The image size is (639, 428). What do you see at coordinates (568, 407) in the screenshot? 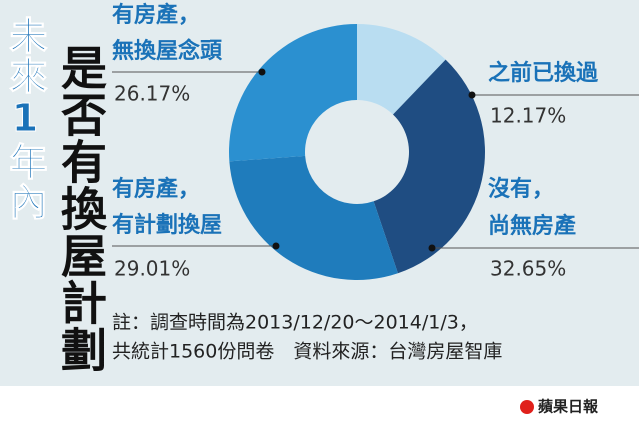
I see `logo: 蘋果日報` at bounding box center [568, 407].